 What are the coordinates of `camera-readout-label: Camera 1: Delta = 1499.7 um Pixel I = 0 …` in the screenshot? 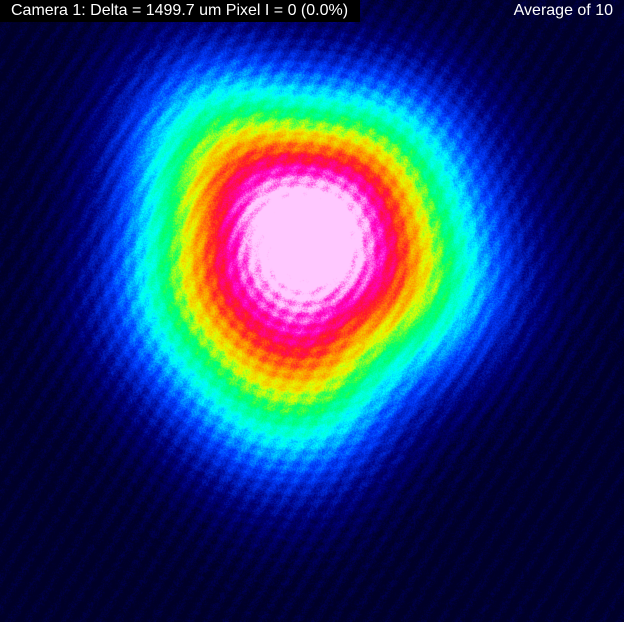 It's located at (180, 11).